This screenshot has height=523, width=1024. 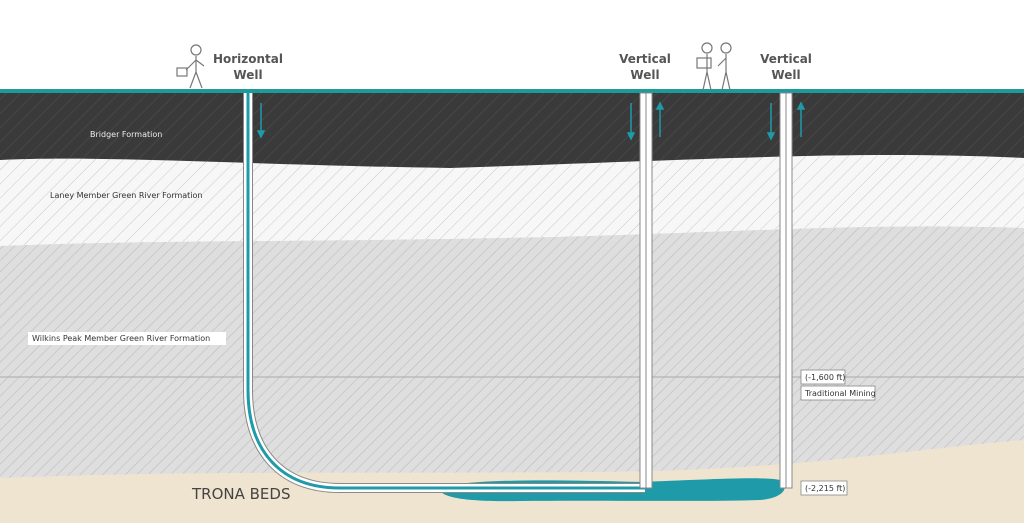 What do you see at coordinates (825, 377) in the screenshot?
I see `depth-label: (-1,600 ft)` at bounding box center [825, 377].